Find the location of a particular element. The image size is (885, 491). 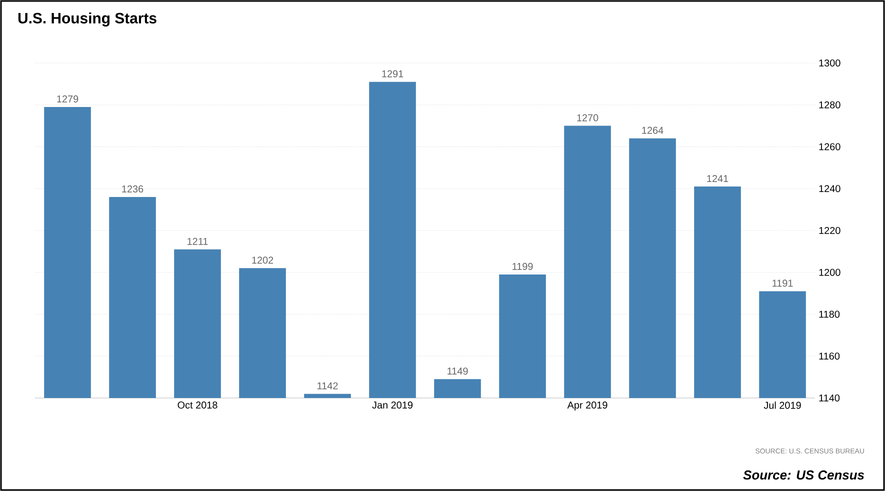

data-label: 1236 is located at coordinates (133, 188).